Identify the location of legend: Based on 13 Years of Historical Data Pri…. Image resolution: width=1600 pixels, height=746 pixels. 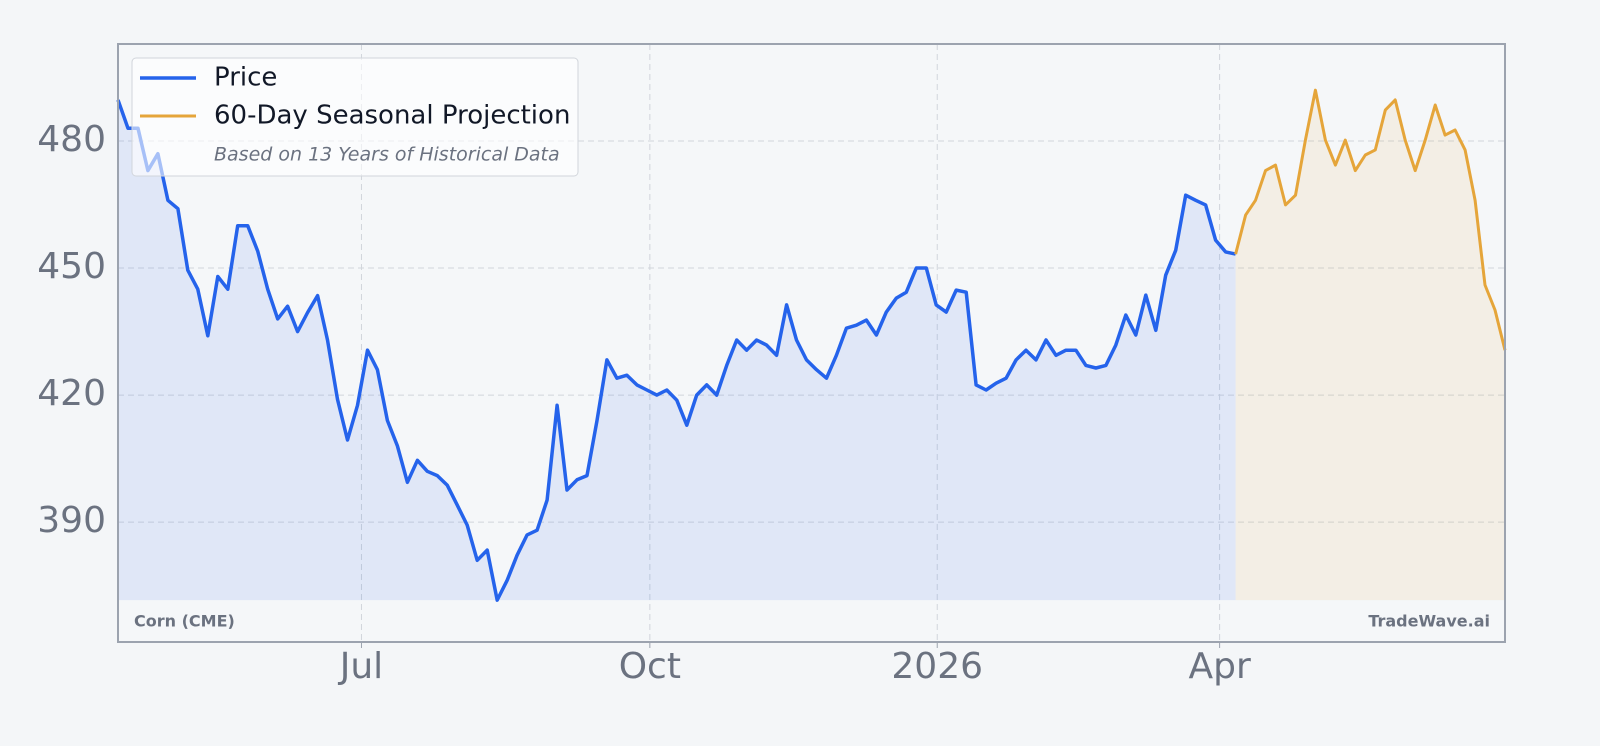
(355, 117).